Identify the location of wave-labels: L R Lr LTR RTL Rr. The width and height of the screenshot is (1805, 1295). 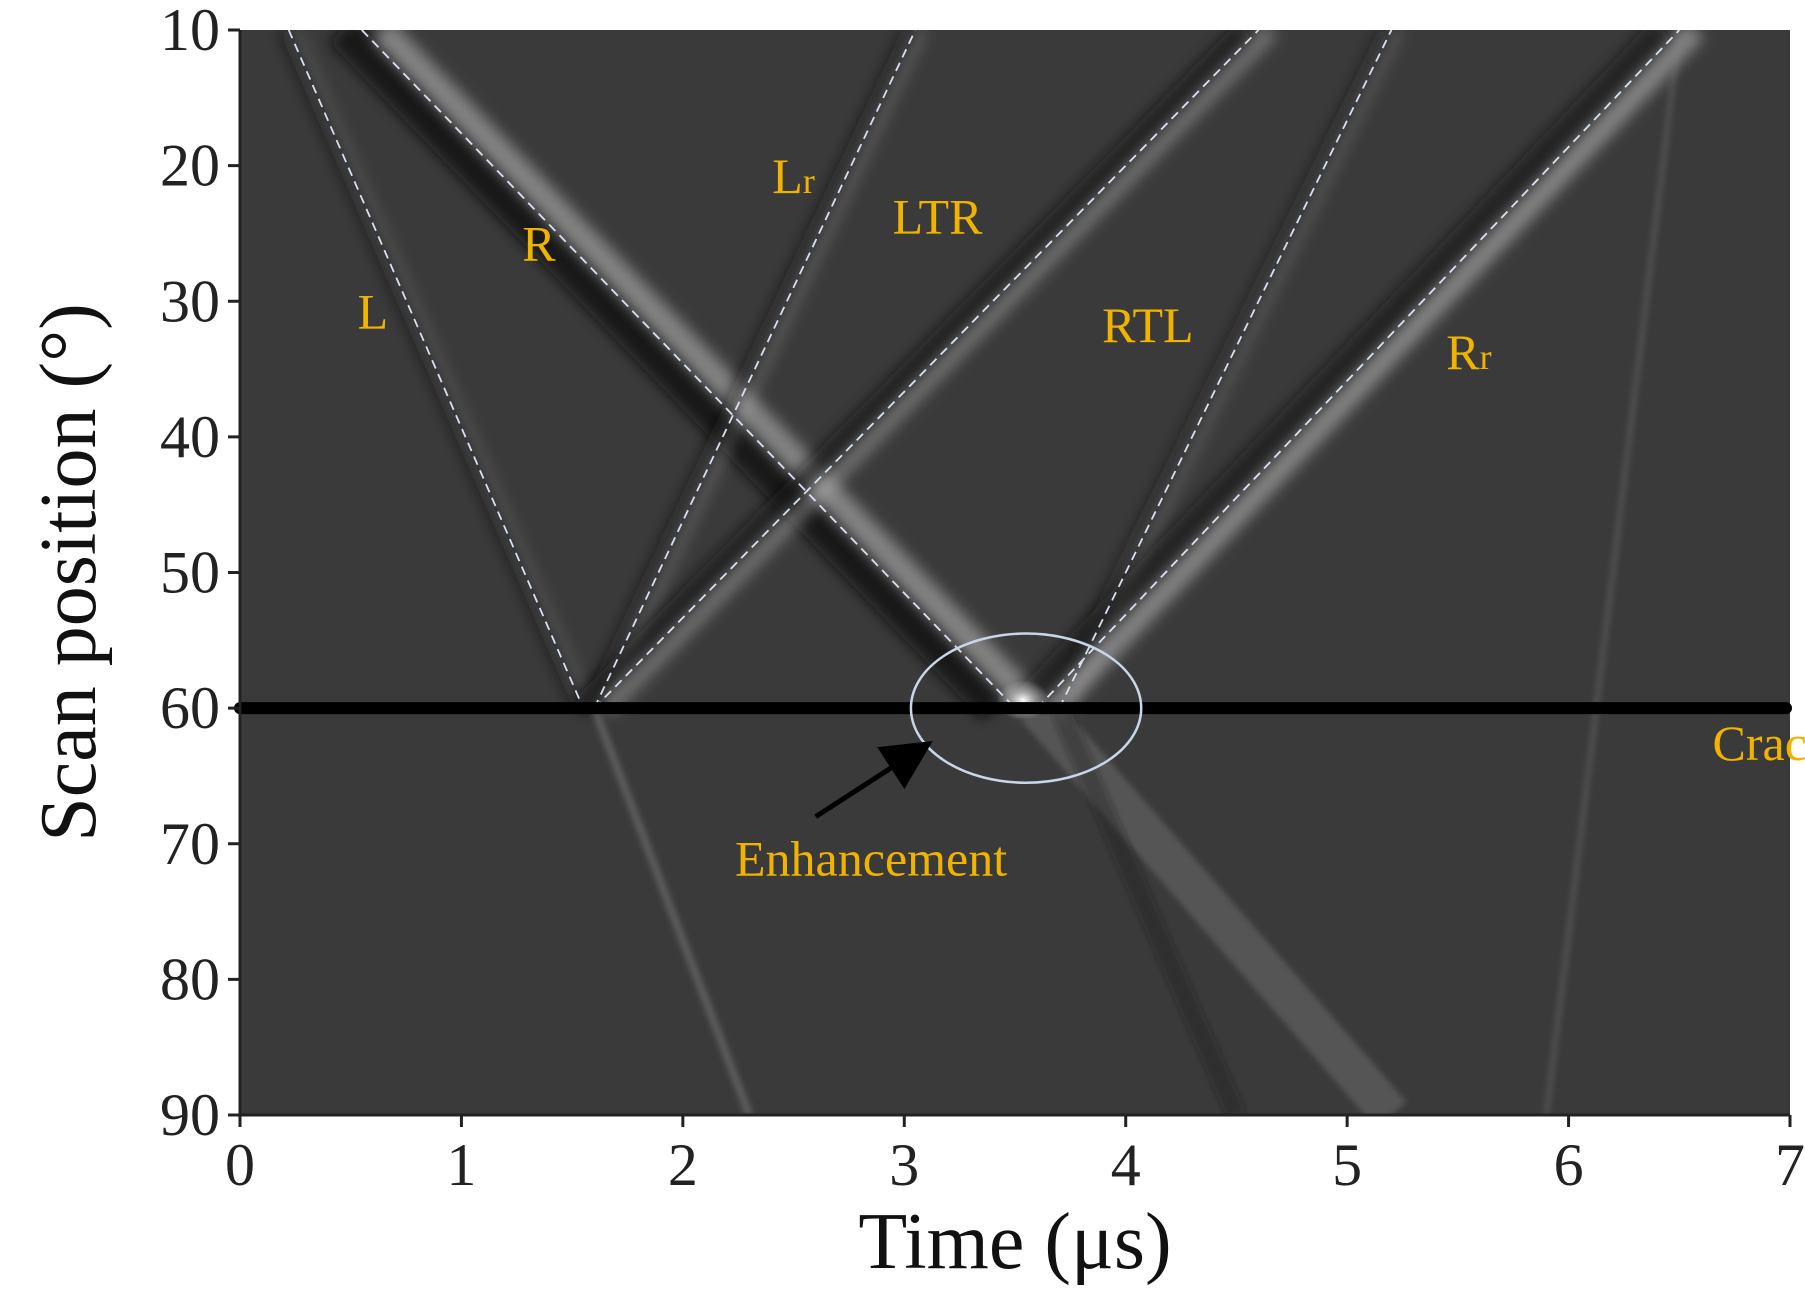
(925, 264).